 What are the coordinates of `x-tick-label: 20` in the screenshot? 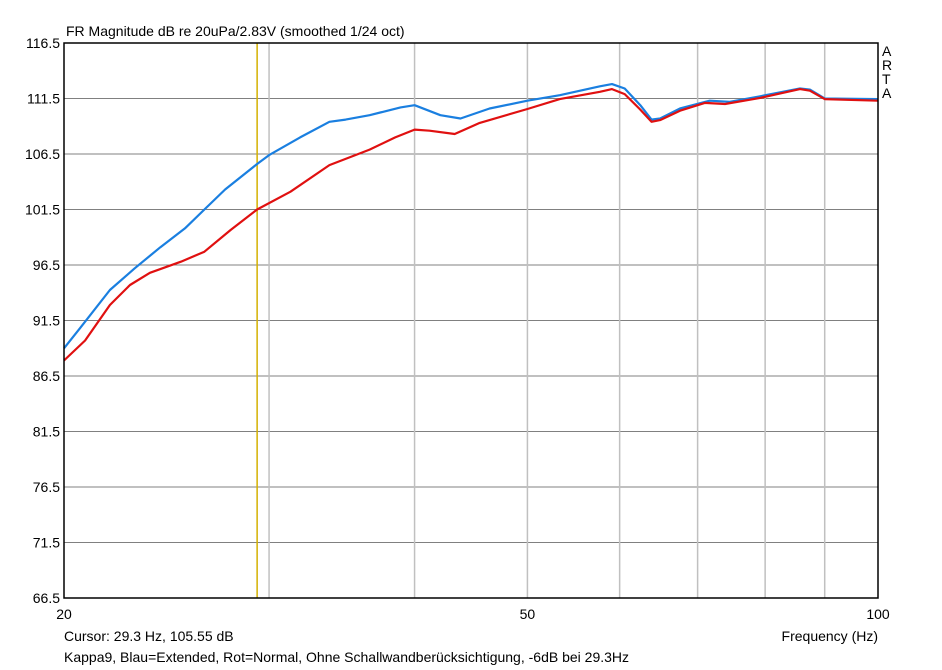 It's located at (64, 614).